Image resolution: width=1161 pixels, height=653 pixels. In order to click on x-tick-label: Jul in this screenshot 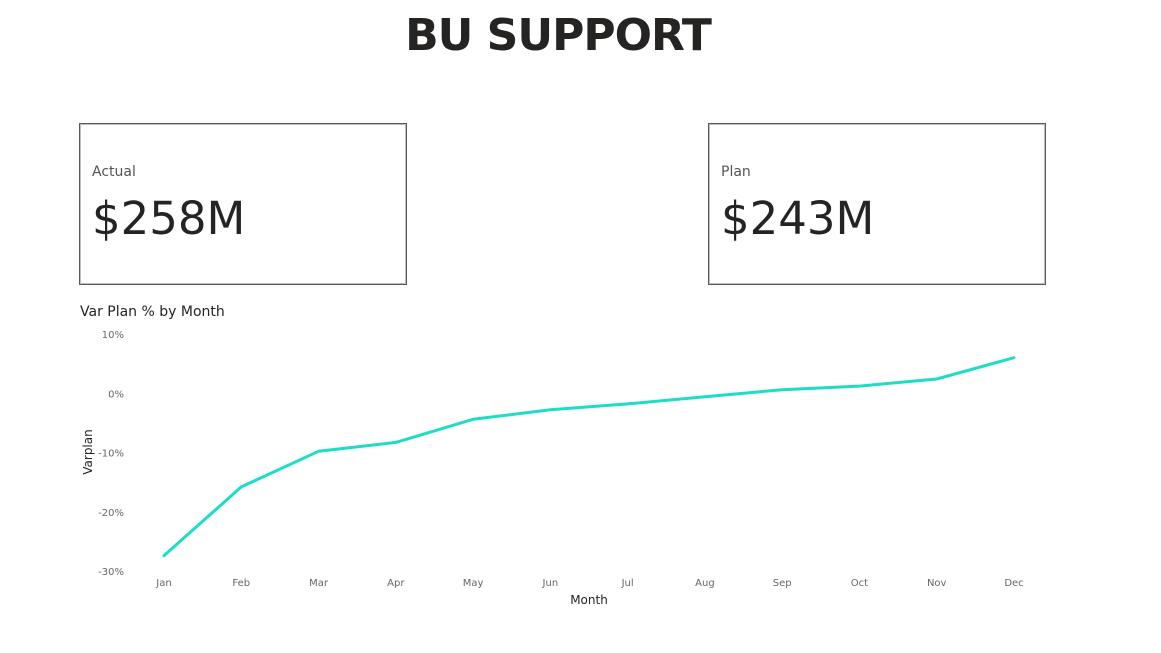, I will do `click(627, 583)`.